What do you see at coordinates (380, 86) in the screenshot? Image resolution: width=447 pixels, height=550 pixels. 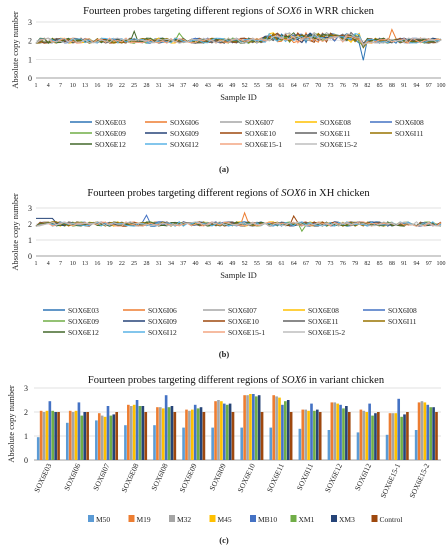 I see `x-tick-label: 85` at bounding box center [380, 86].